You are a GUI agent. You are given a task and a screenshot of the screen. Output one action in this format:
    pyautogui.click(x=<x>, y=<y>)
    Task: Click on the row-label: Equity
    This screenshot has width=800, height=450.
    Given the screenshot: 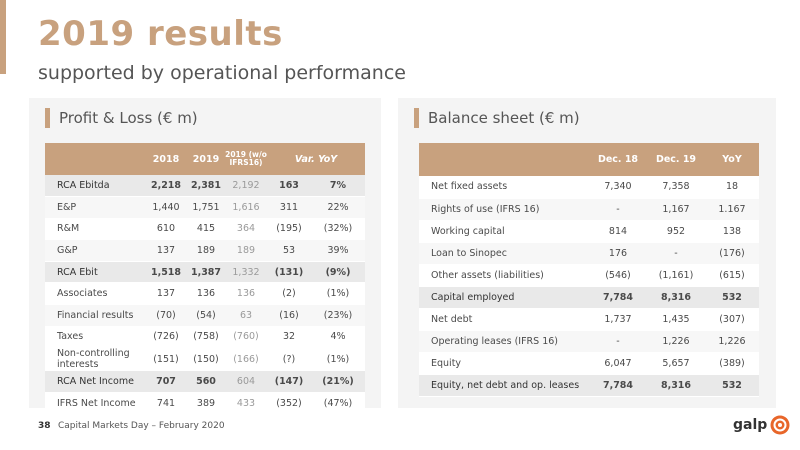 What is the action you would take?
    pyautogui.click(x=504, y=363)
    